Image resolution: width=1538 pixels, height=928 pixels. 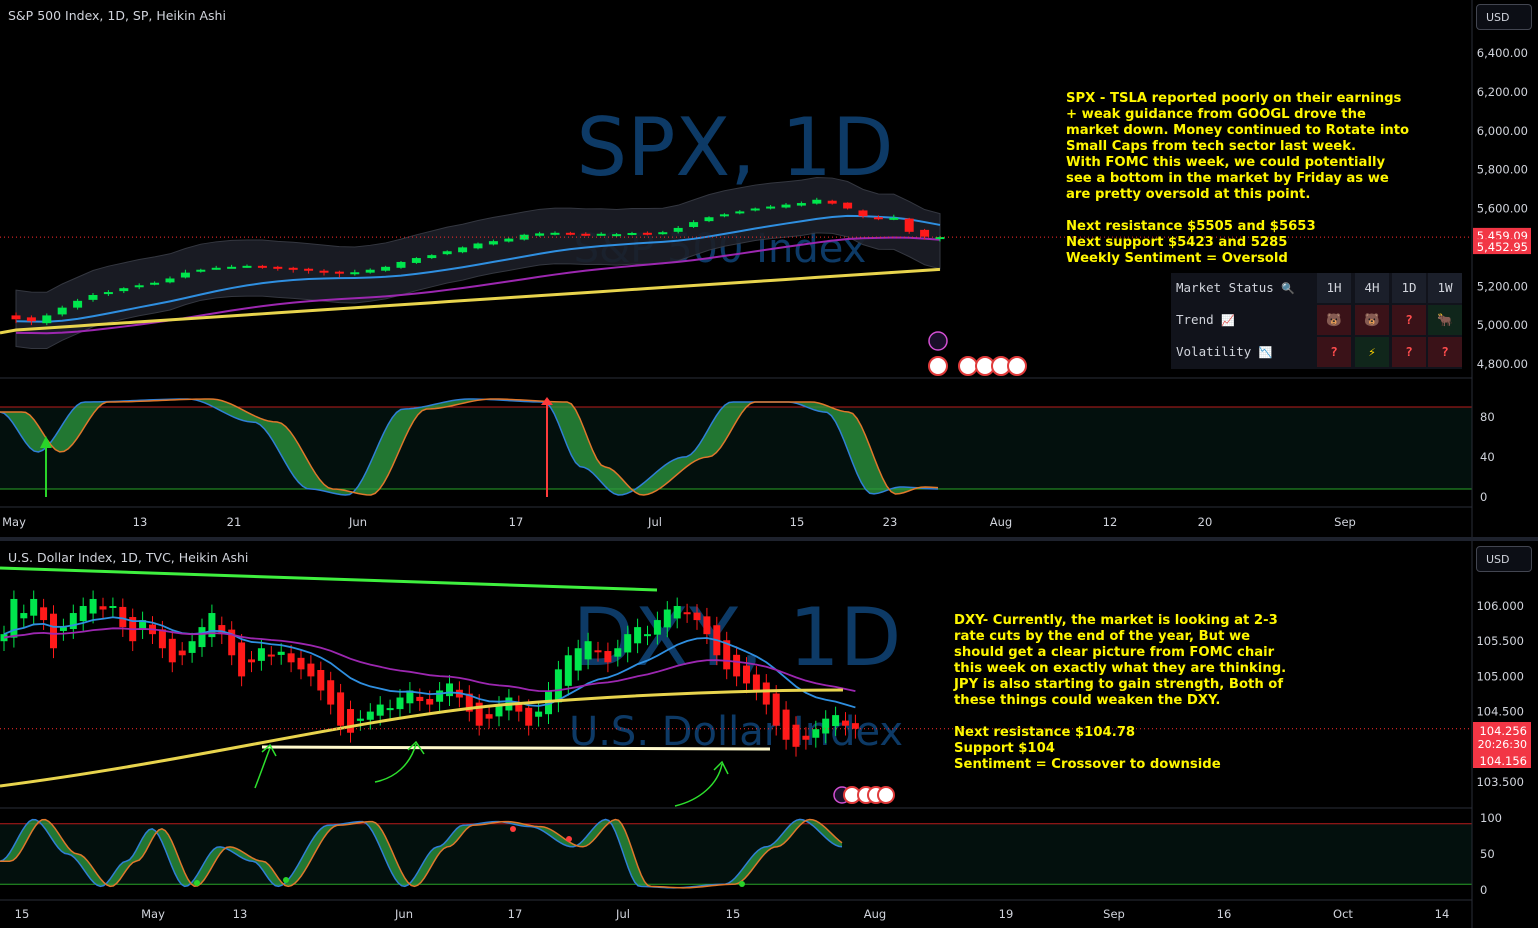 I want to click on bear-icon: 🐻, so click(x=1372, y=320).